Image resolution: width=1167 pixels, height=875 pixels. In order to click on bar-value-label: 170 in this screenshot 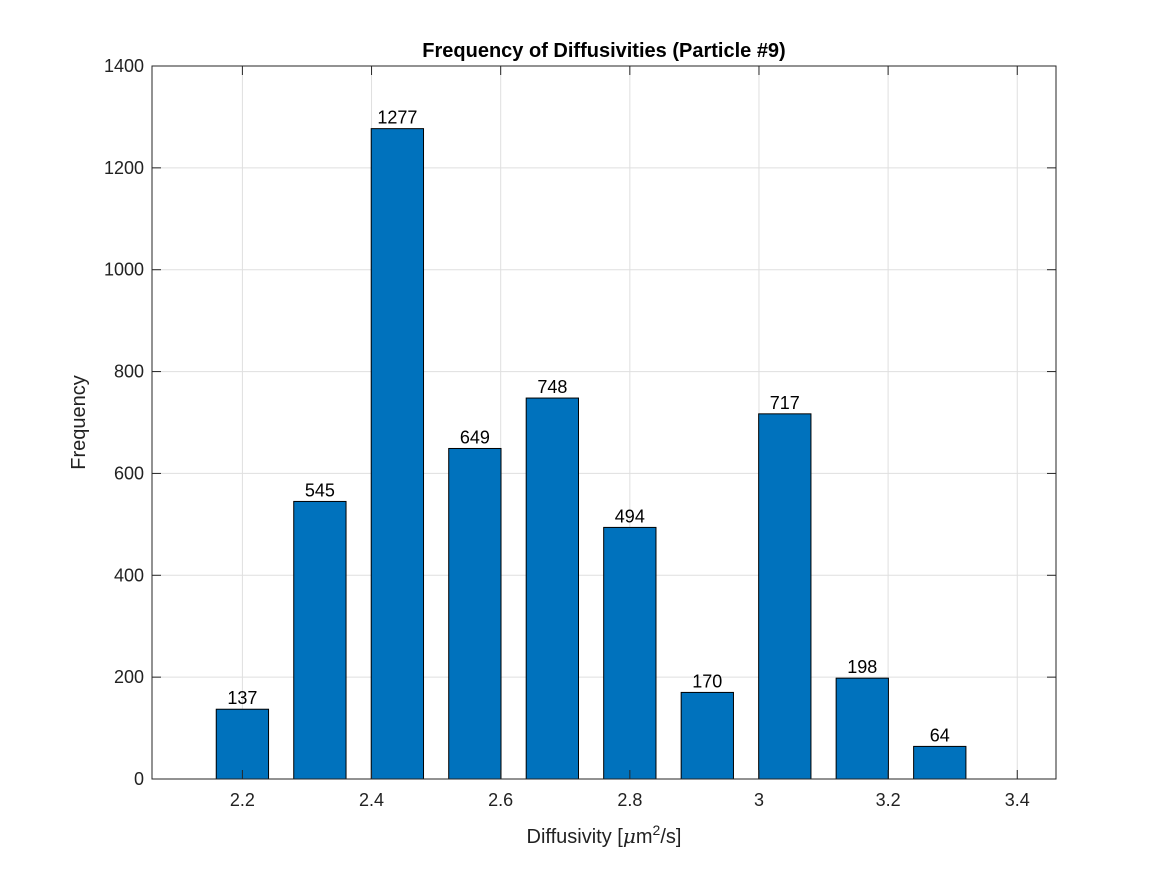, I will do `click(707, 681)`.